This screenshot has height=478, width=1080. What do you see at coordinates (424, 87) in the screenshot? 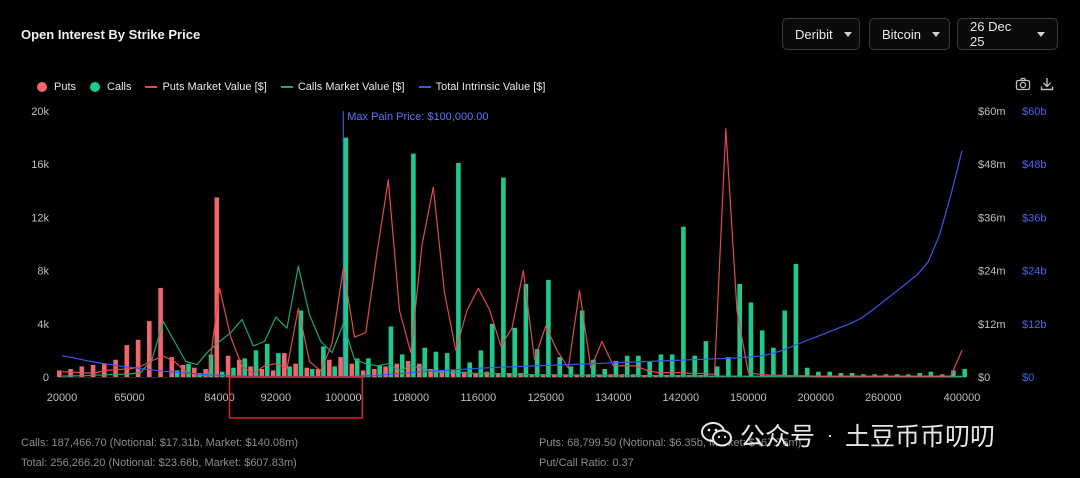
I see `intrinsic-line-icon` at bounding box center [424, 87].